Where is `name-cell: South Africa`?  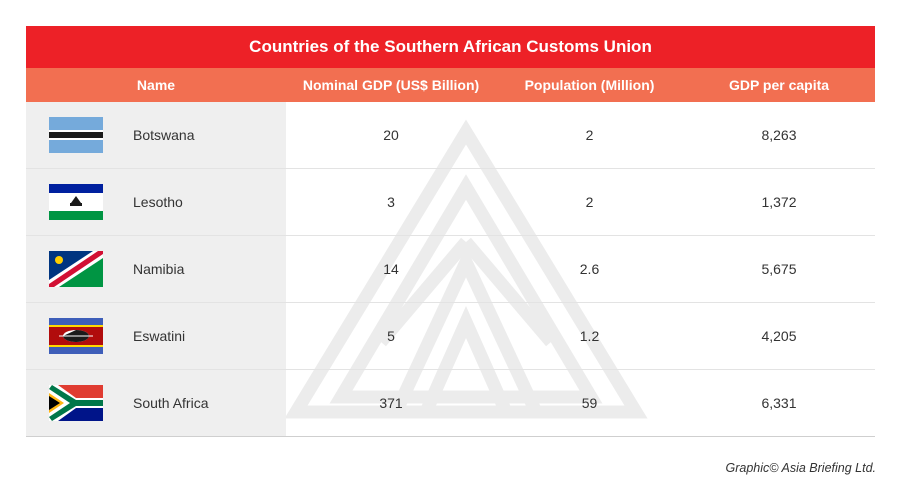
name-cell: South Africa is located at coordinates (156, 403).